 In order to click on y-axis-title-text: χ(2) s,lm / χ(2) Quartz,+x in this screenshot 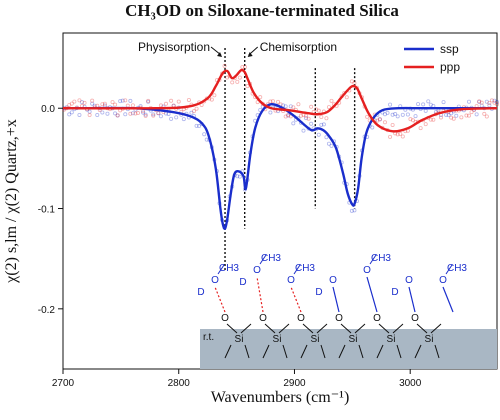, I will do `click(11, 201)`.